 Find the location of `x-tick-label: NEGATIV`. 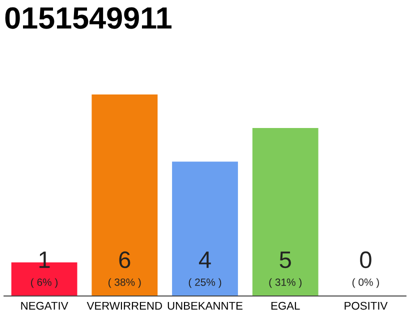

x-tick-label: NEGATIV is located at coordinates (44, 306).